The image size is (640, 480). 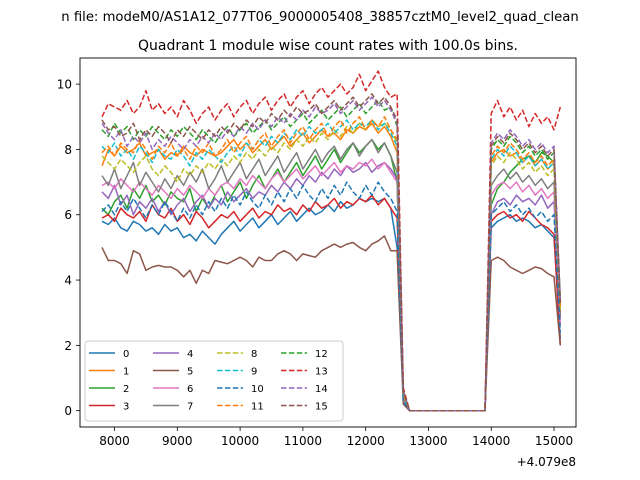 I want to click on legend-label-12: 12, so click(x=321, y=354).